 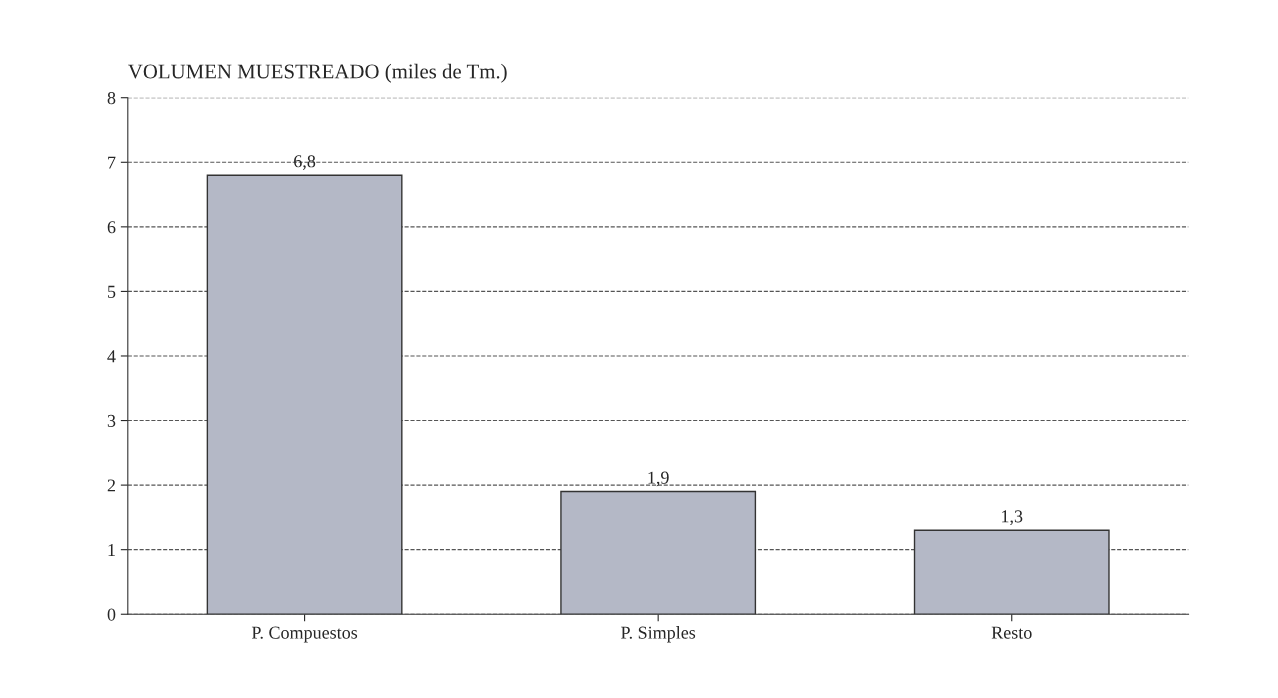 What do you see at coordinates (111, 485) in the screenshot?
I see `y-tick-label: 2` at bounding box center [111, 485].